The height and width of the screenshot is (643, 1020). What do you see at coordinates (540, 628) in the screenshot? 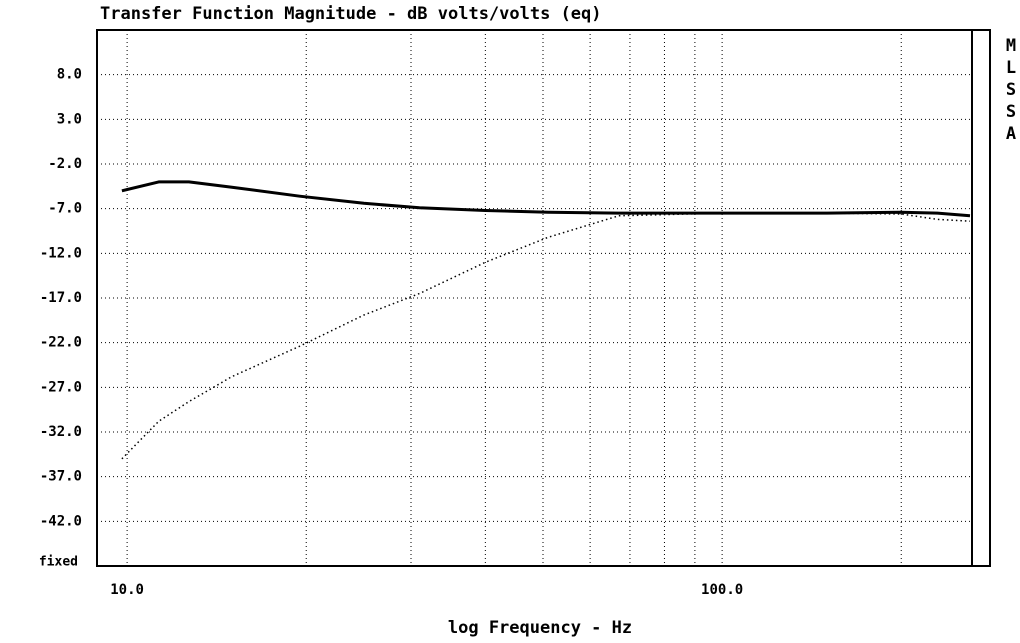
I see `x-axis-label: log Frequency - Hz` at bounding box center [540, 628].